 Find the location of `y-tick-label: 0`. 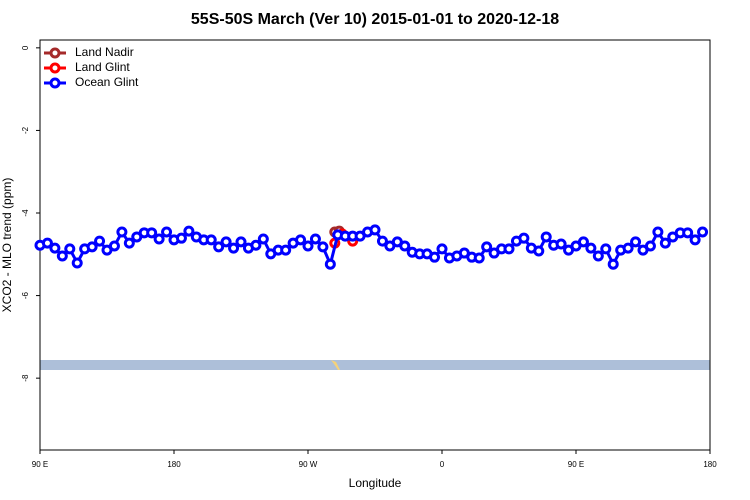

y-tick-label: 0 is located at coordinates (25, 47).